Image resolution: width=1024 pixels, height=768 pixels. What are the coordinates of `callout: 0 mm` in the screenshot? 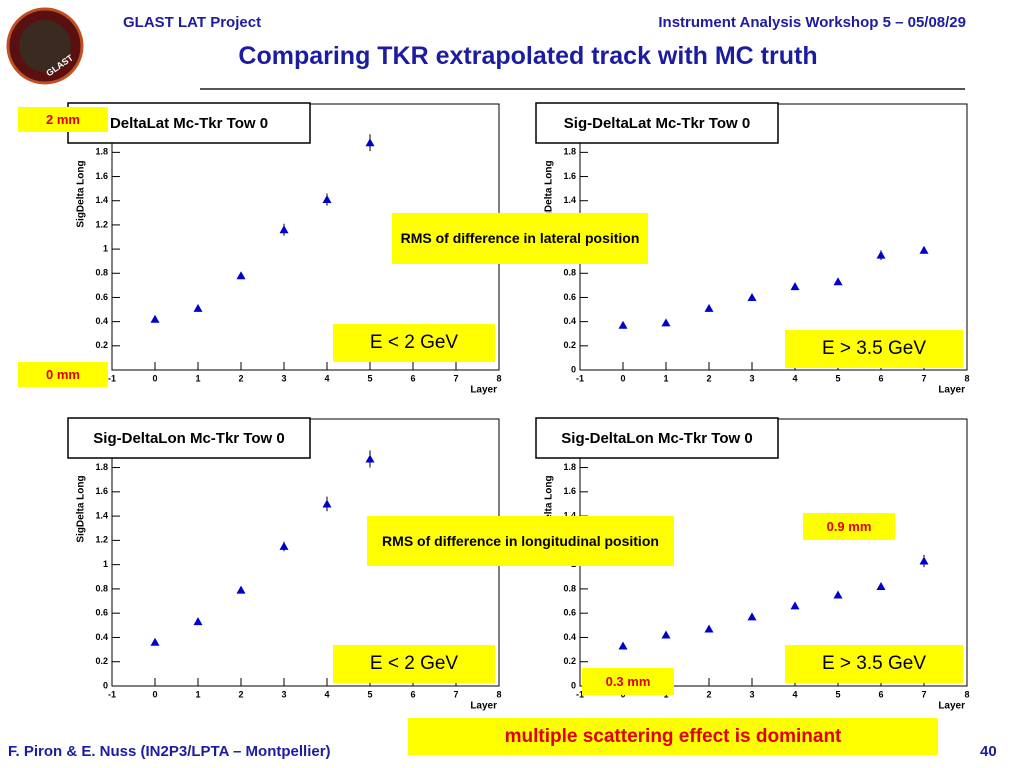 It's located at (63, 374).